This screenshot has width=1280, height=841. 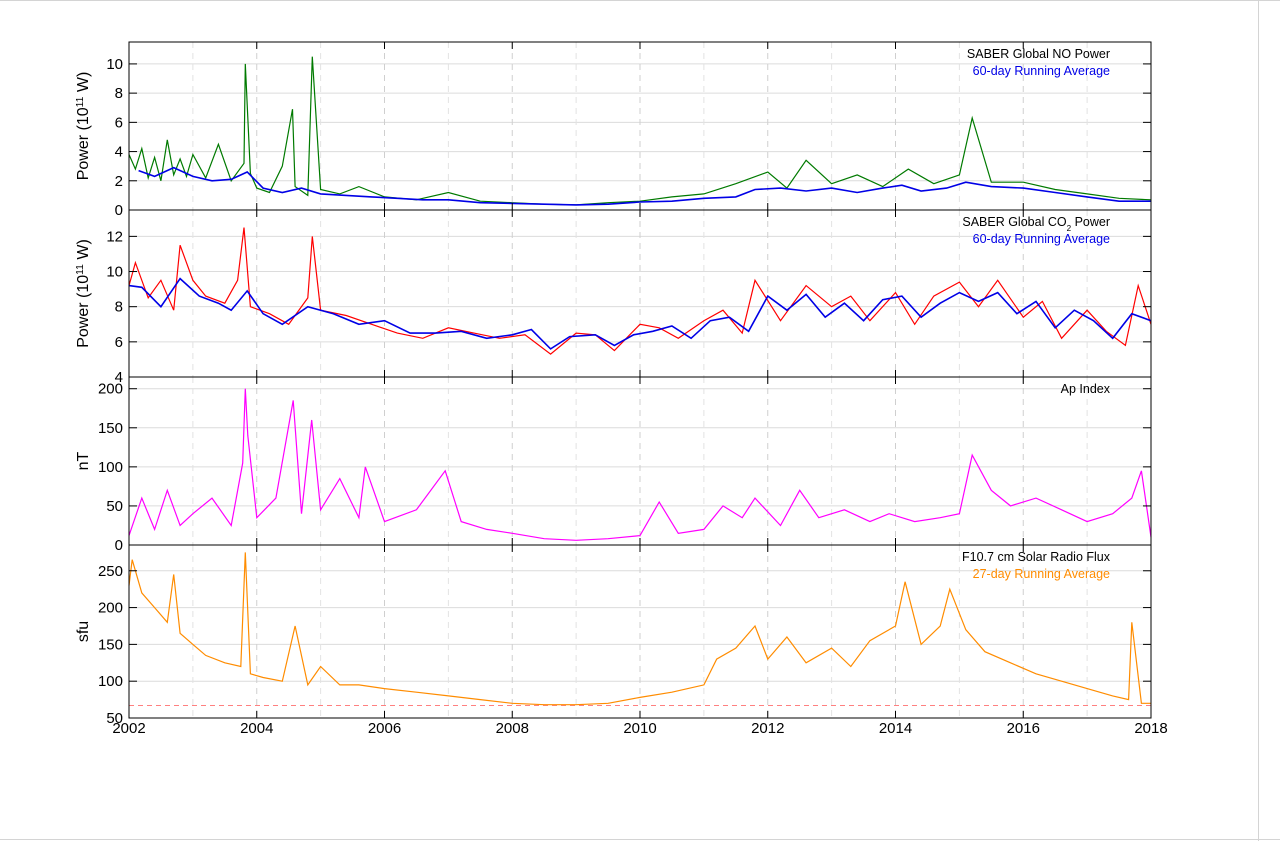 What do you see at coordinates (1041, 574) in the screenshot?
I see `legend-entry: 27-day Running Average` at bounding box center [1041, 574].